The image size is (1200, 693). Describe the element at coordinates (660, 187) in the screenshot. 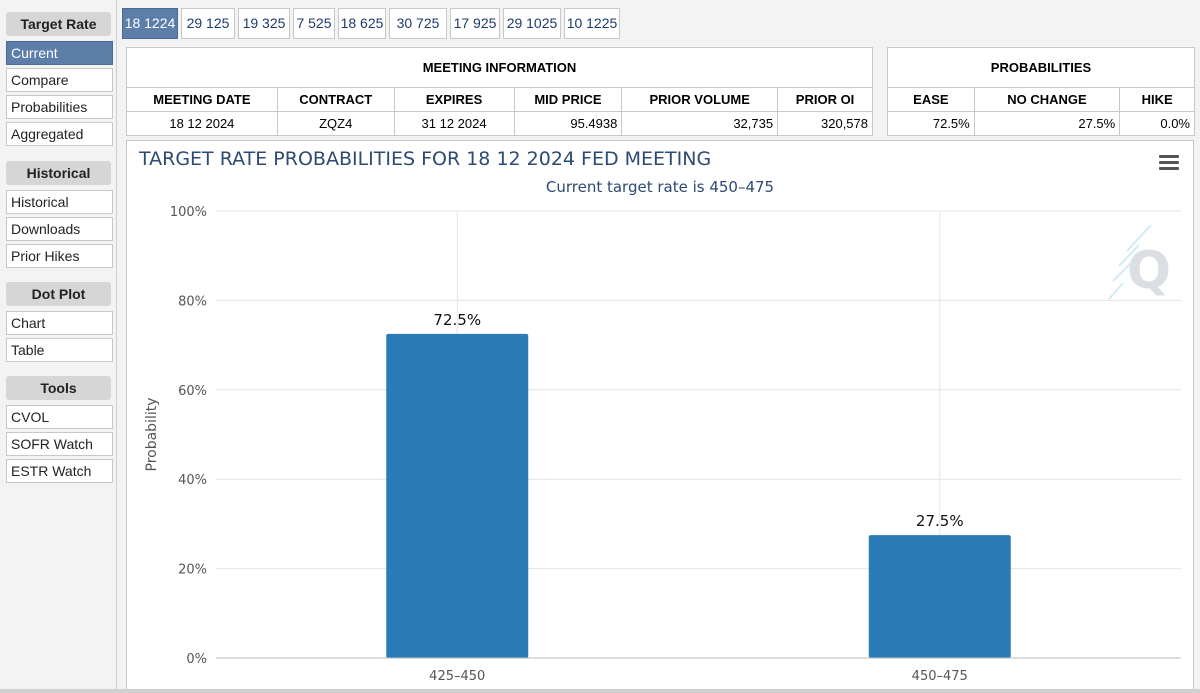

I see `chart-subtitle: Current target rate is 450–475` at that location.